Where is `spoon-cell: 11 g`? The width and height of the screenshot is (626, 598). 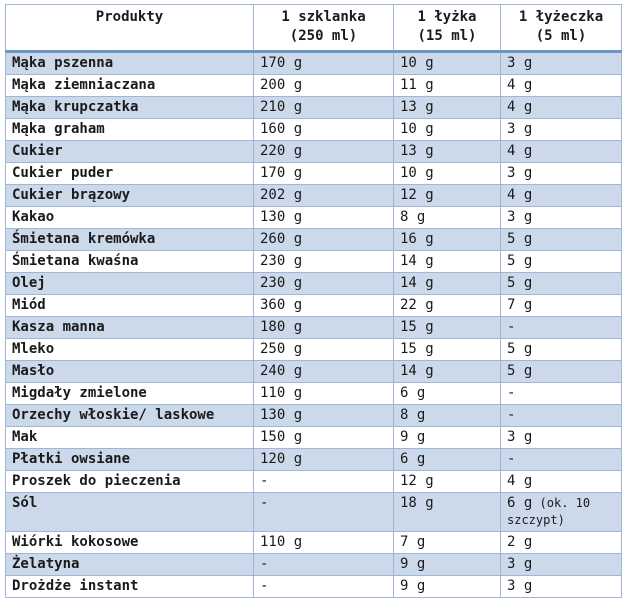 spoon-cell: 11 g is located at coordinates (447, 85).